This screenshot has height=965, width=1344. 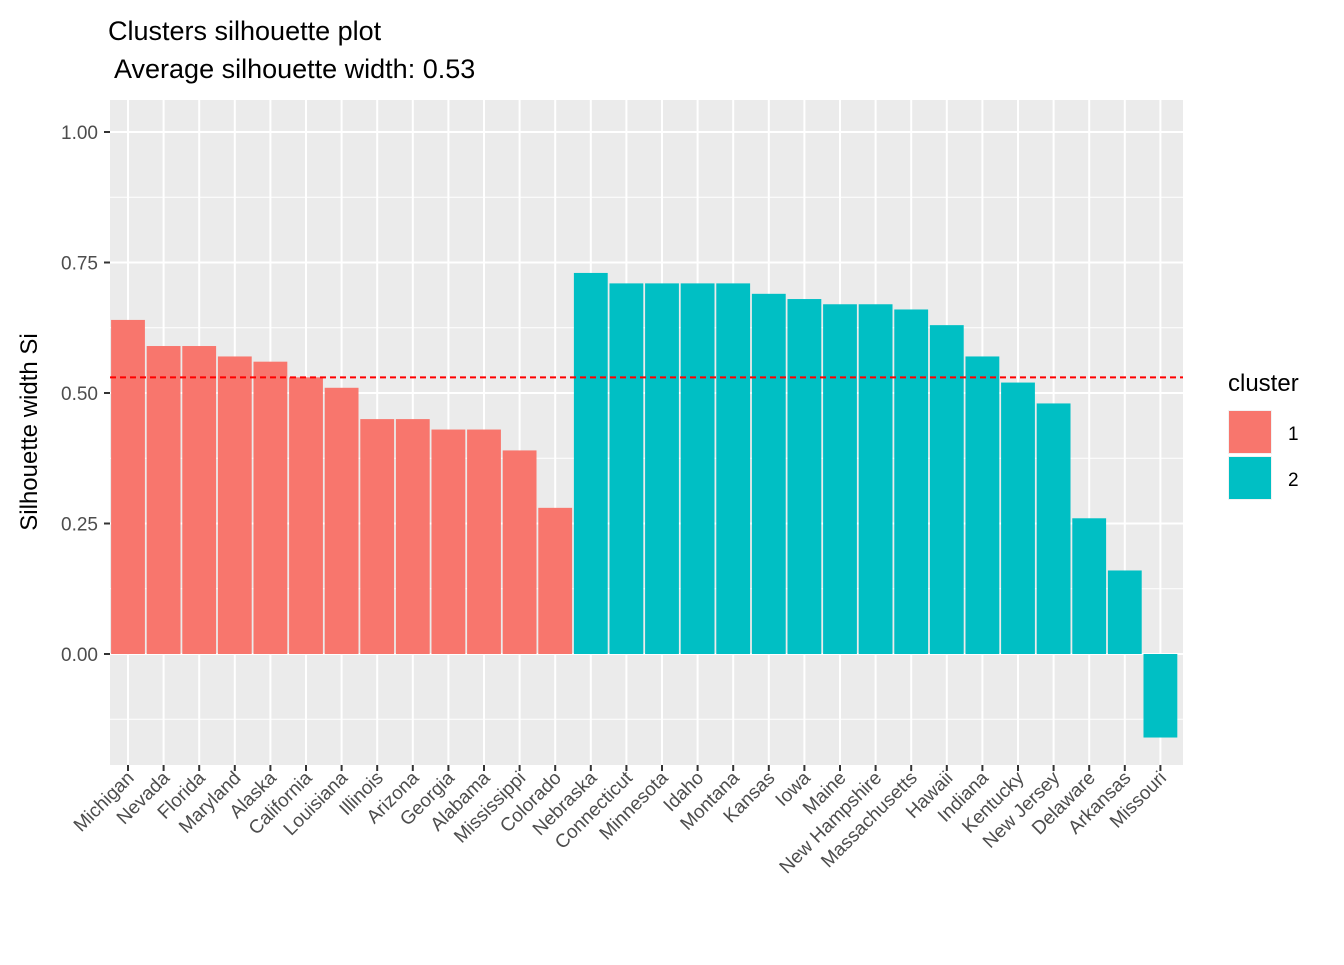 What do you see at coordinates (79, 133) in the screenshot?
I see `y-tick-label: 1.00` at bounding box center [79, 133].